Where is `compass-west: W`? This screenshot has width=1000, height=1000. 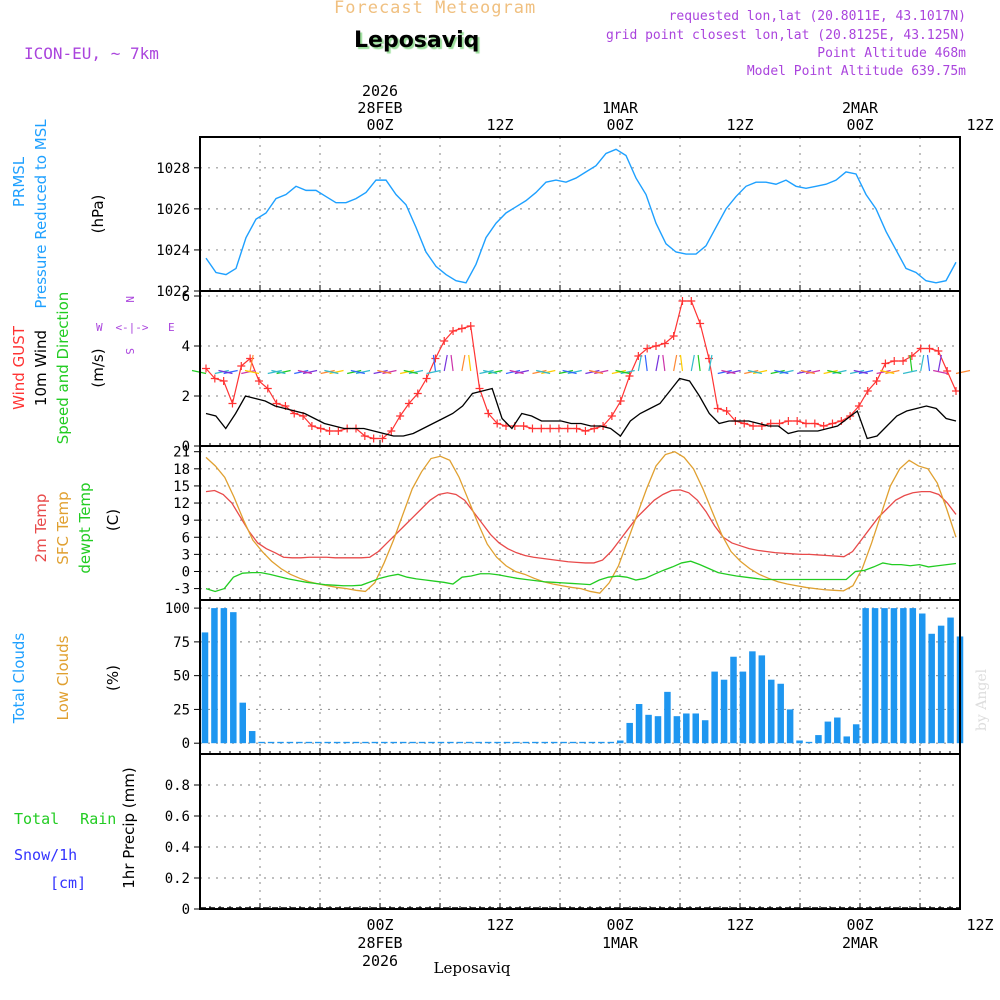 compass-west: W is located at coordinates (99, 327).